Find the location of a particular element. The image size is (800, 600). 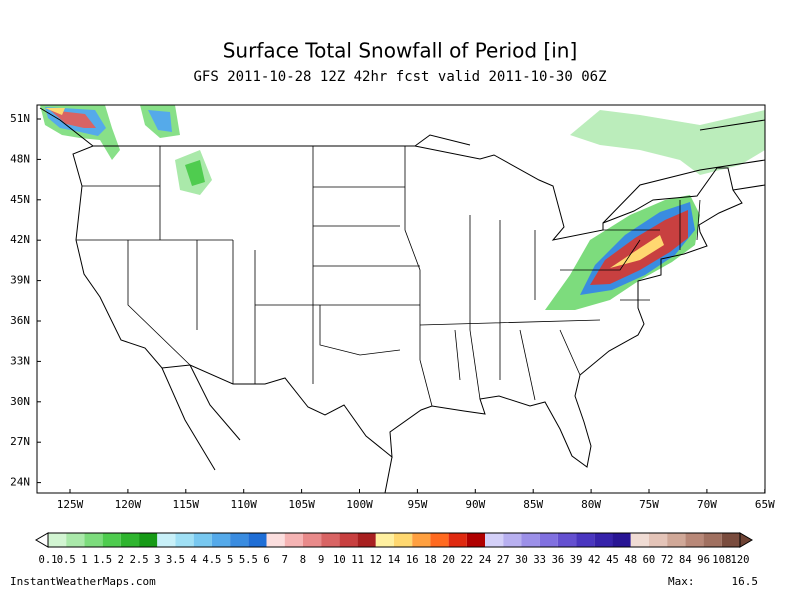

title: Surface Total Snowfall of Period [in] is located at coordinates (400, 51).